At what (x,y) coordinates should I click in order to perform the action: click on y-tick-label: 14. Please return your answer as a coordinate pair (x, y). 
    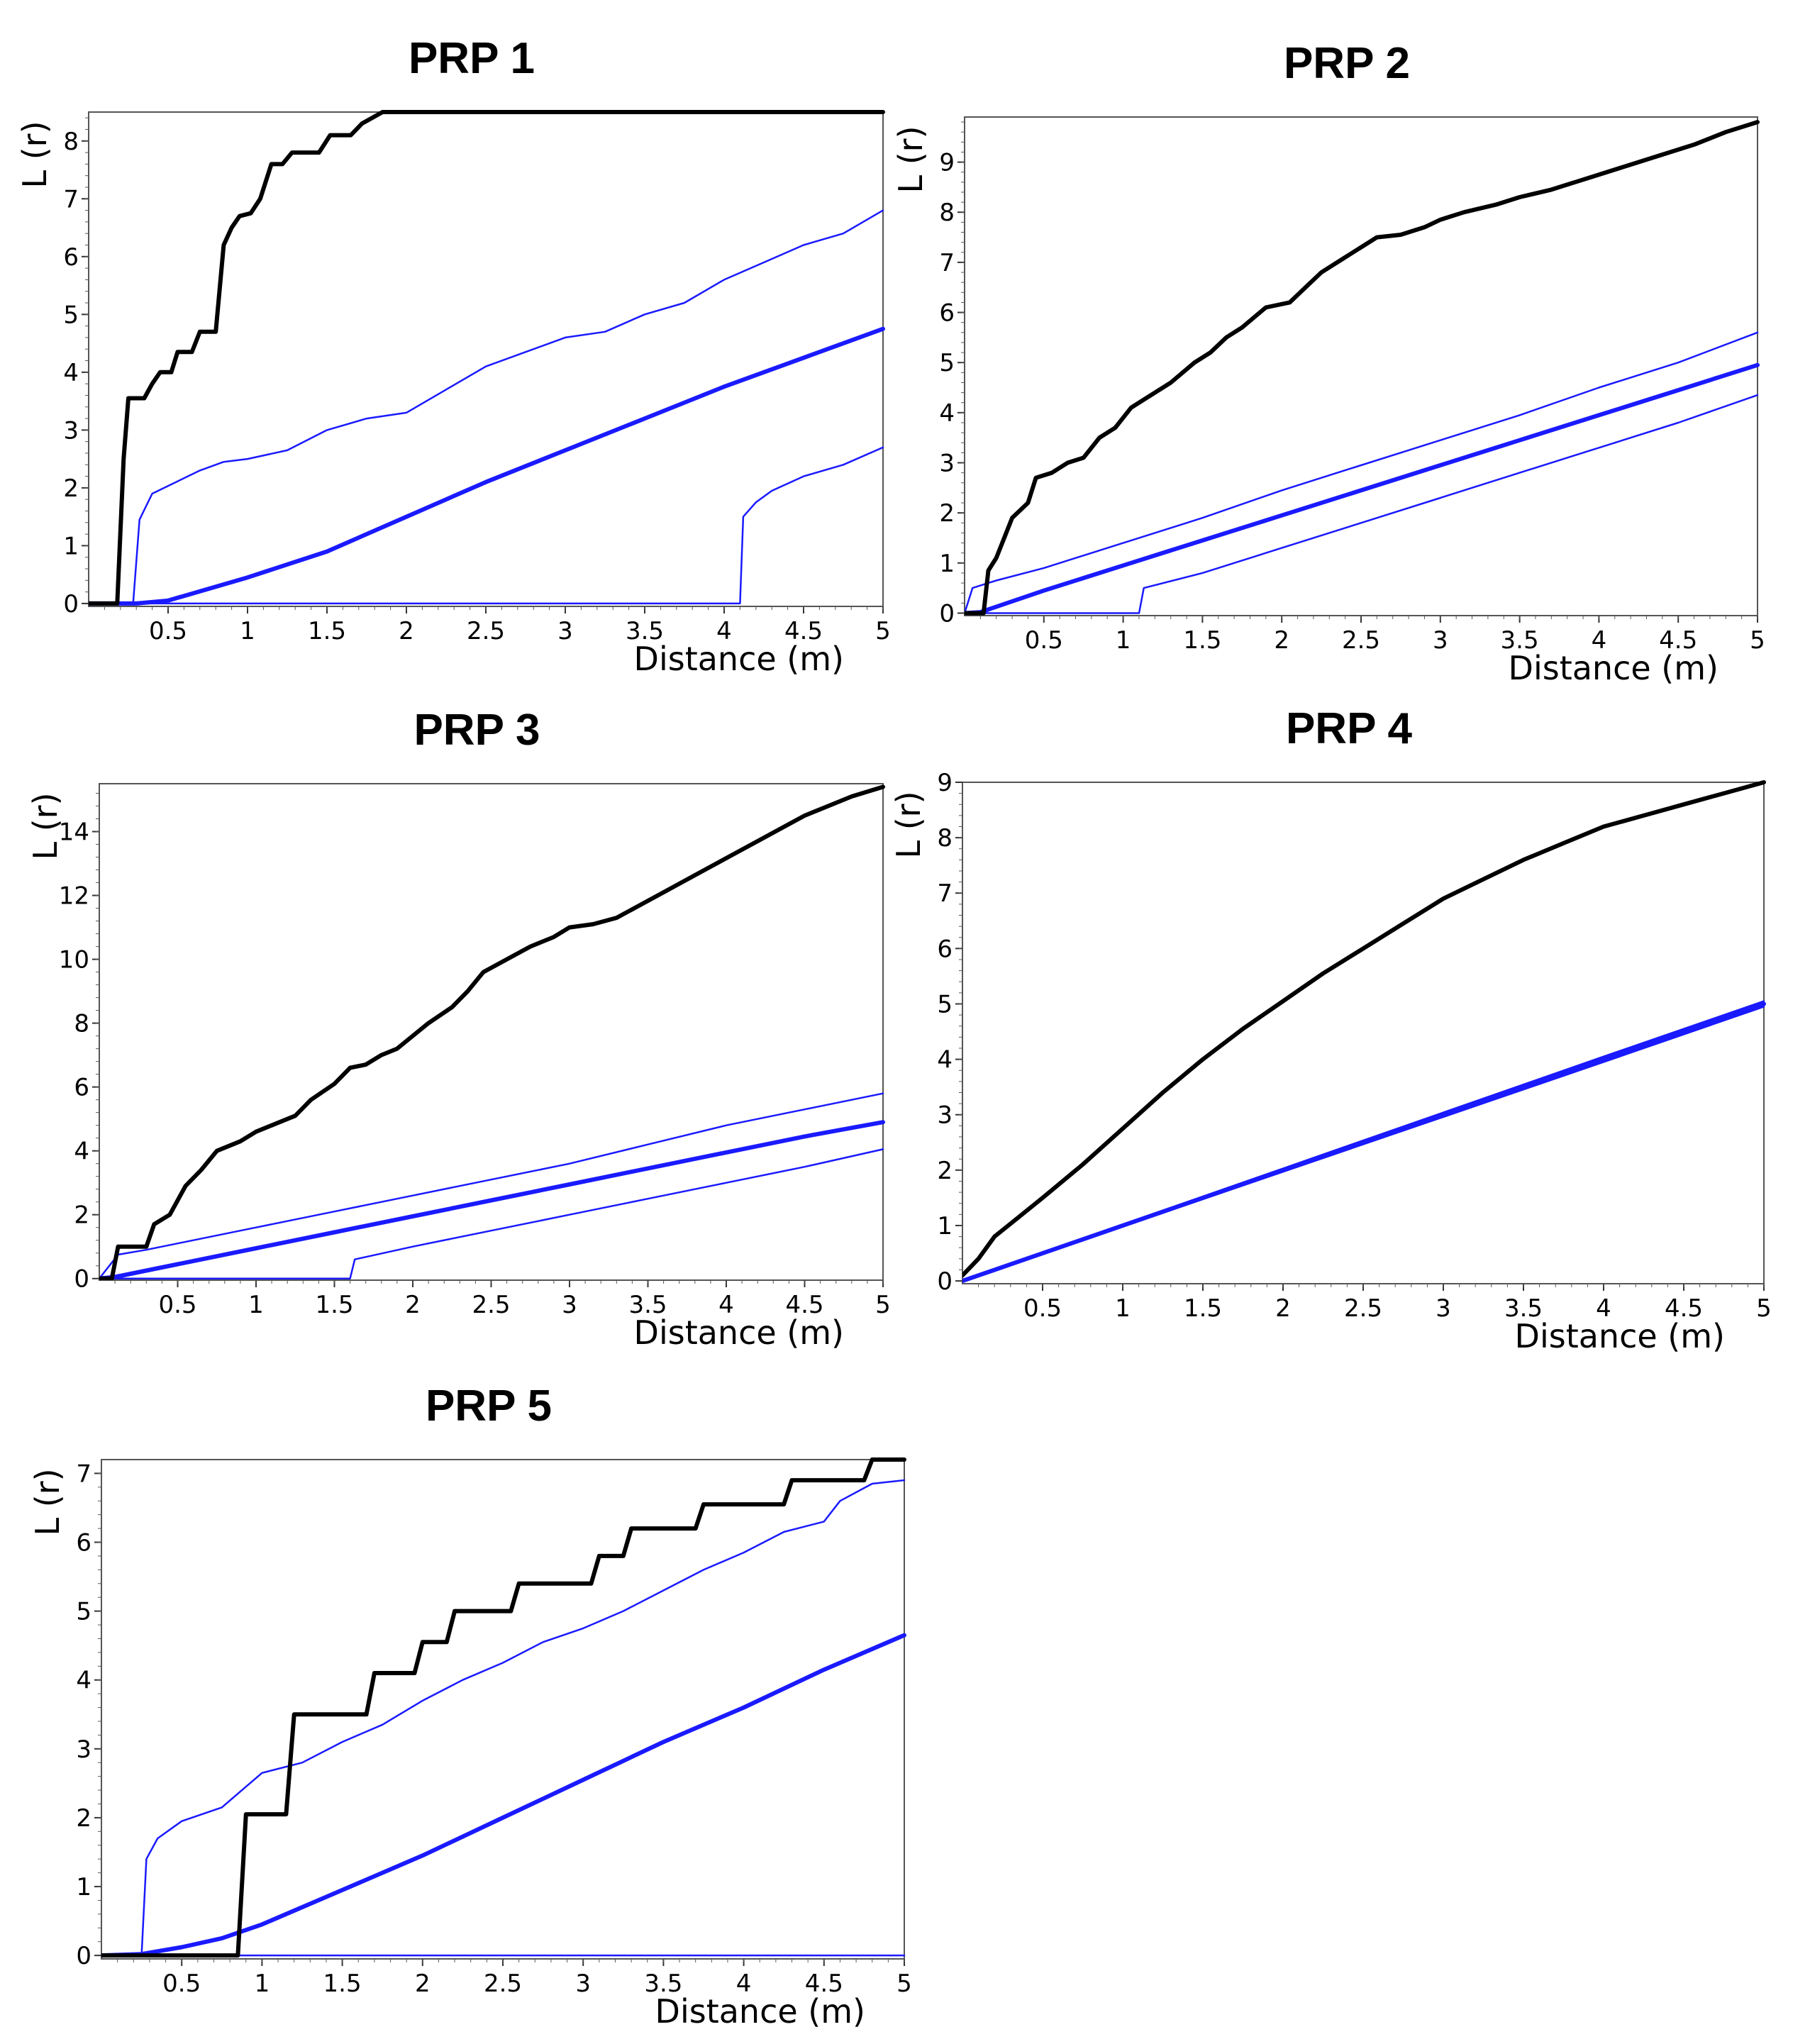
    Looking at the image, I should click on (74, 832).